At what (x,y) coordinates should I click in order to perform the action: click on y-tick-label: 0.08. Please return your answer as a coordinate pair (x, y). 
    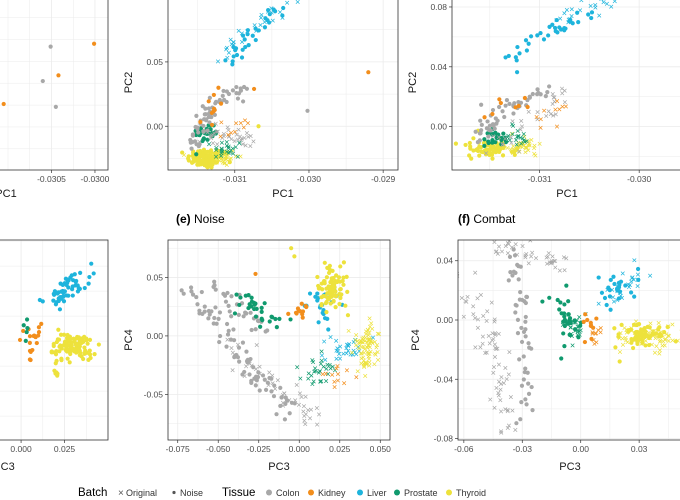
    Looking at the image, I should click on (438, 7).